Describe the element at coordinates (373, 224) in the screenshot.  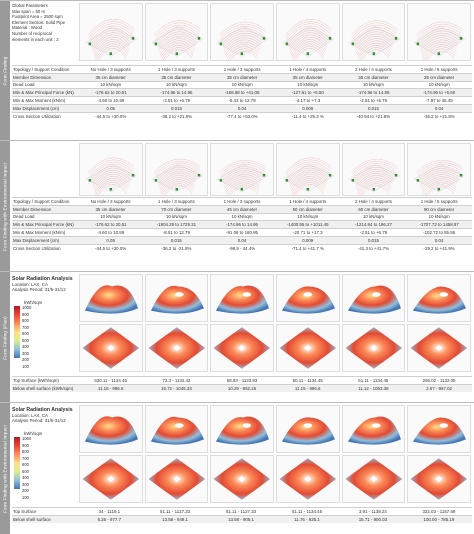
I see `table-cell: -1214.84 to 196.27` at that location.